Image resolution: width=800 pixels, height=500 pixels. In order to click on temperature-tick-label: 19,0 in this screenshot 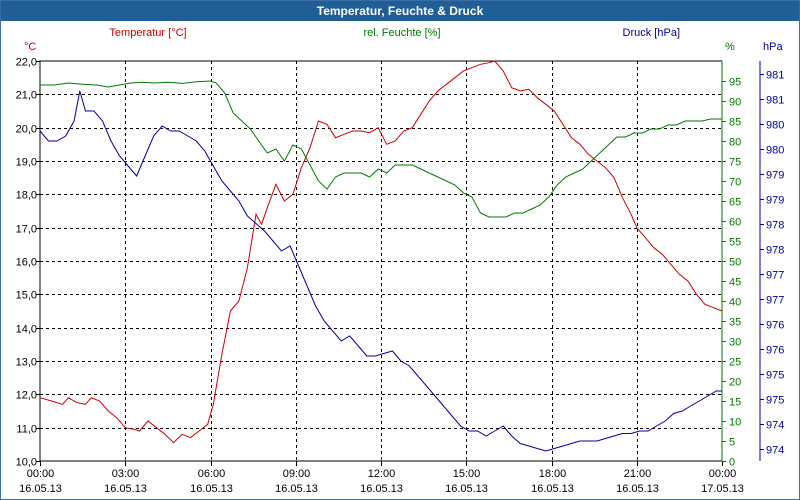, I will do `click(26, 163)`.